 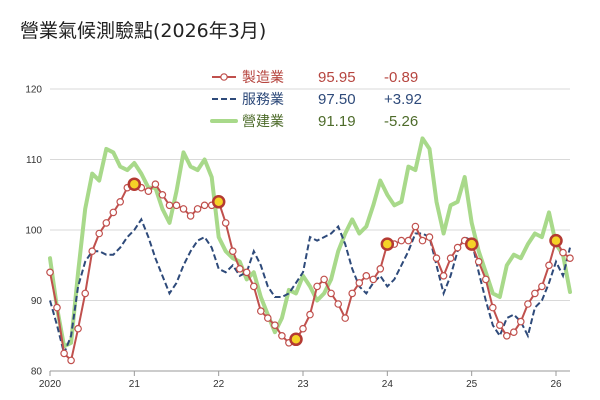 I want to click on y-tick-label: 90, so click(x=37, y=301).